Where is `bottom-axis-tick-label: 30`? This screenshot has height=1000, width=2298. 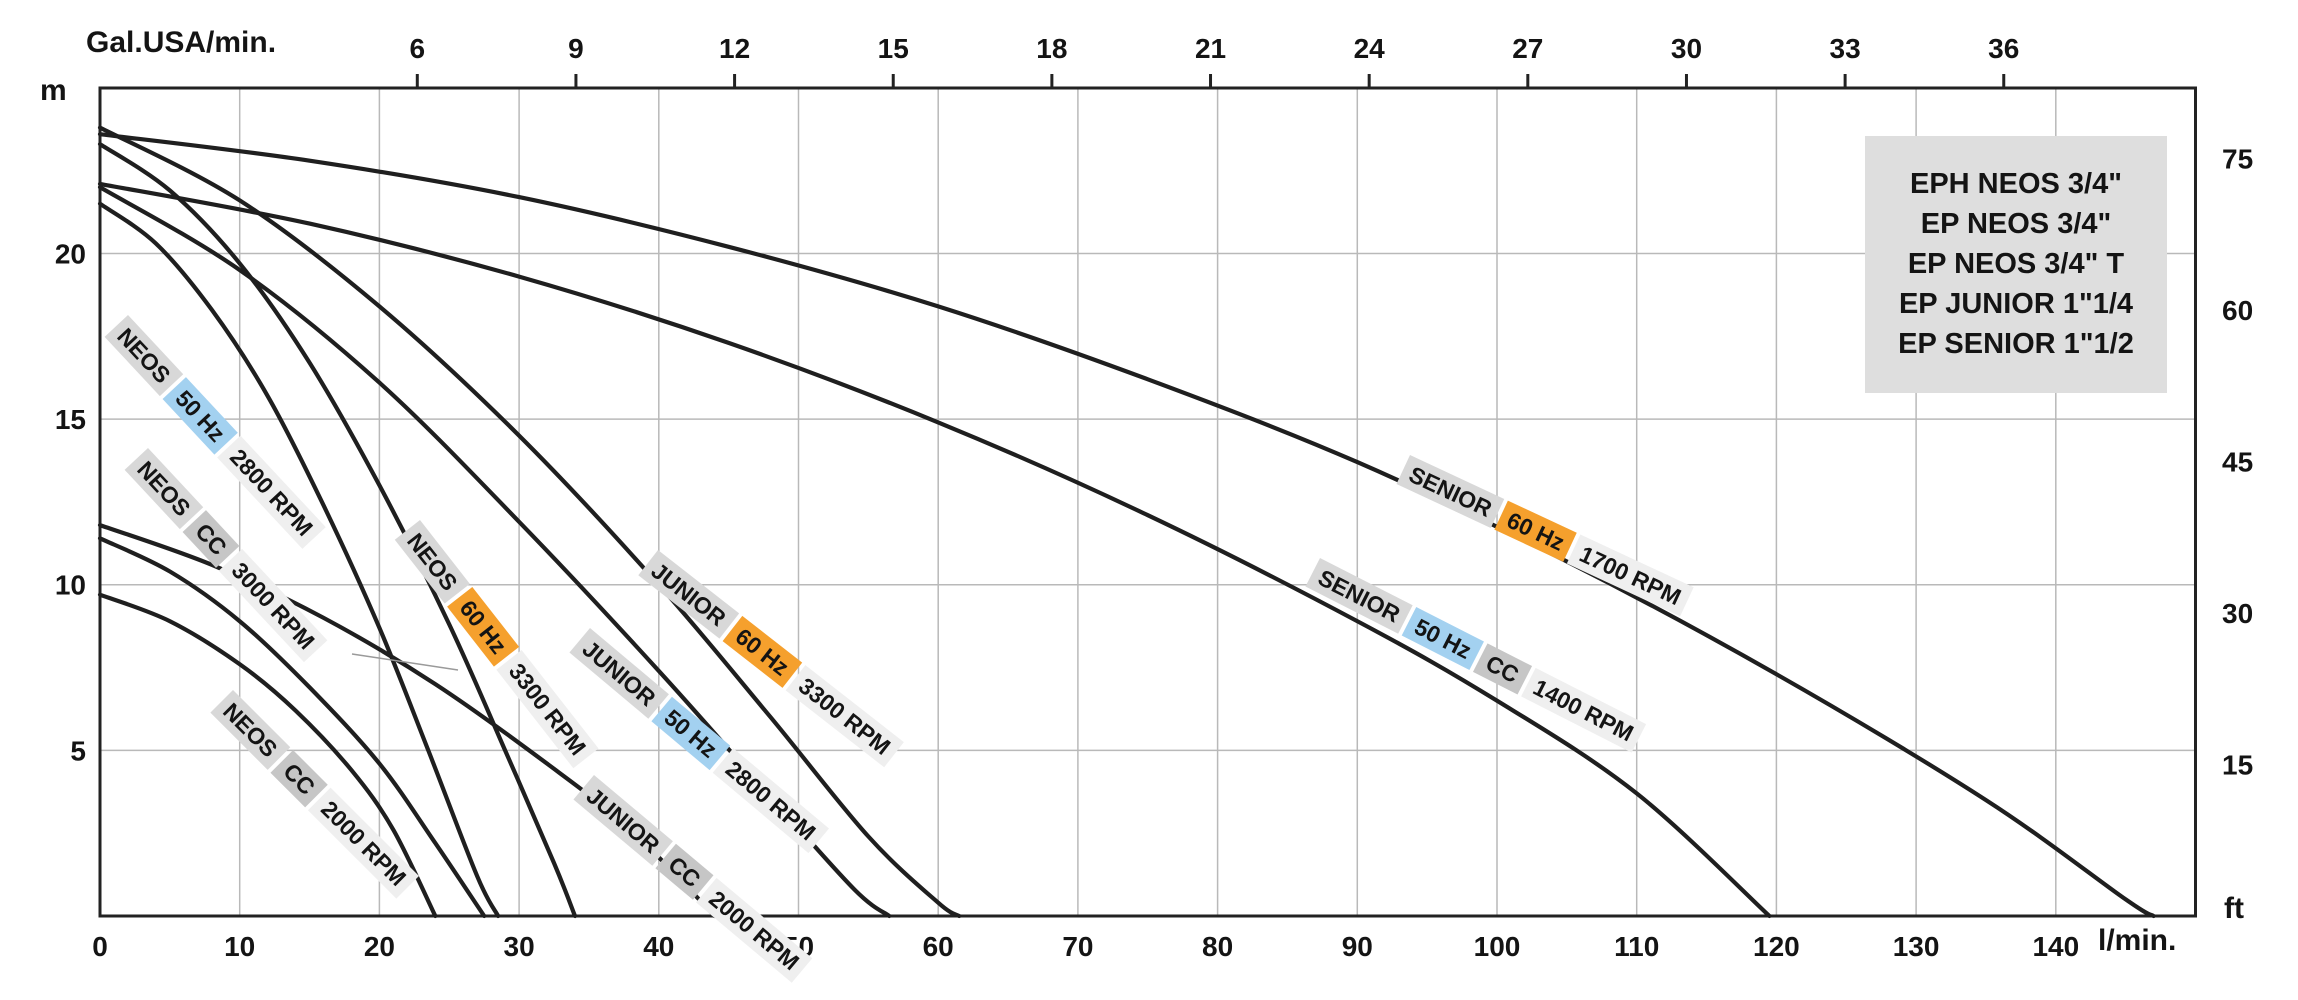
bottom-axis-tick-label: 30 is located at coordinates (519, 946).